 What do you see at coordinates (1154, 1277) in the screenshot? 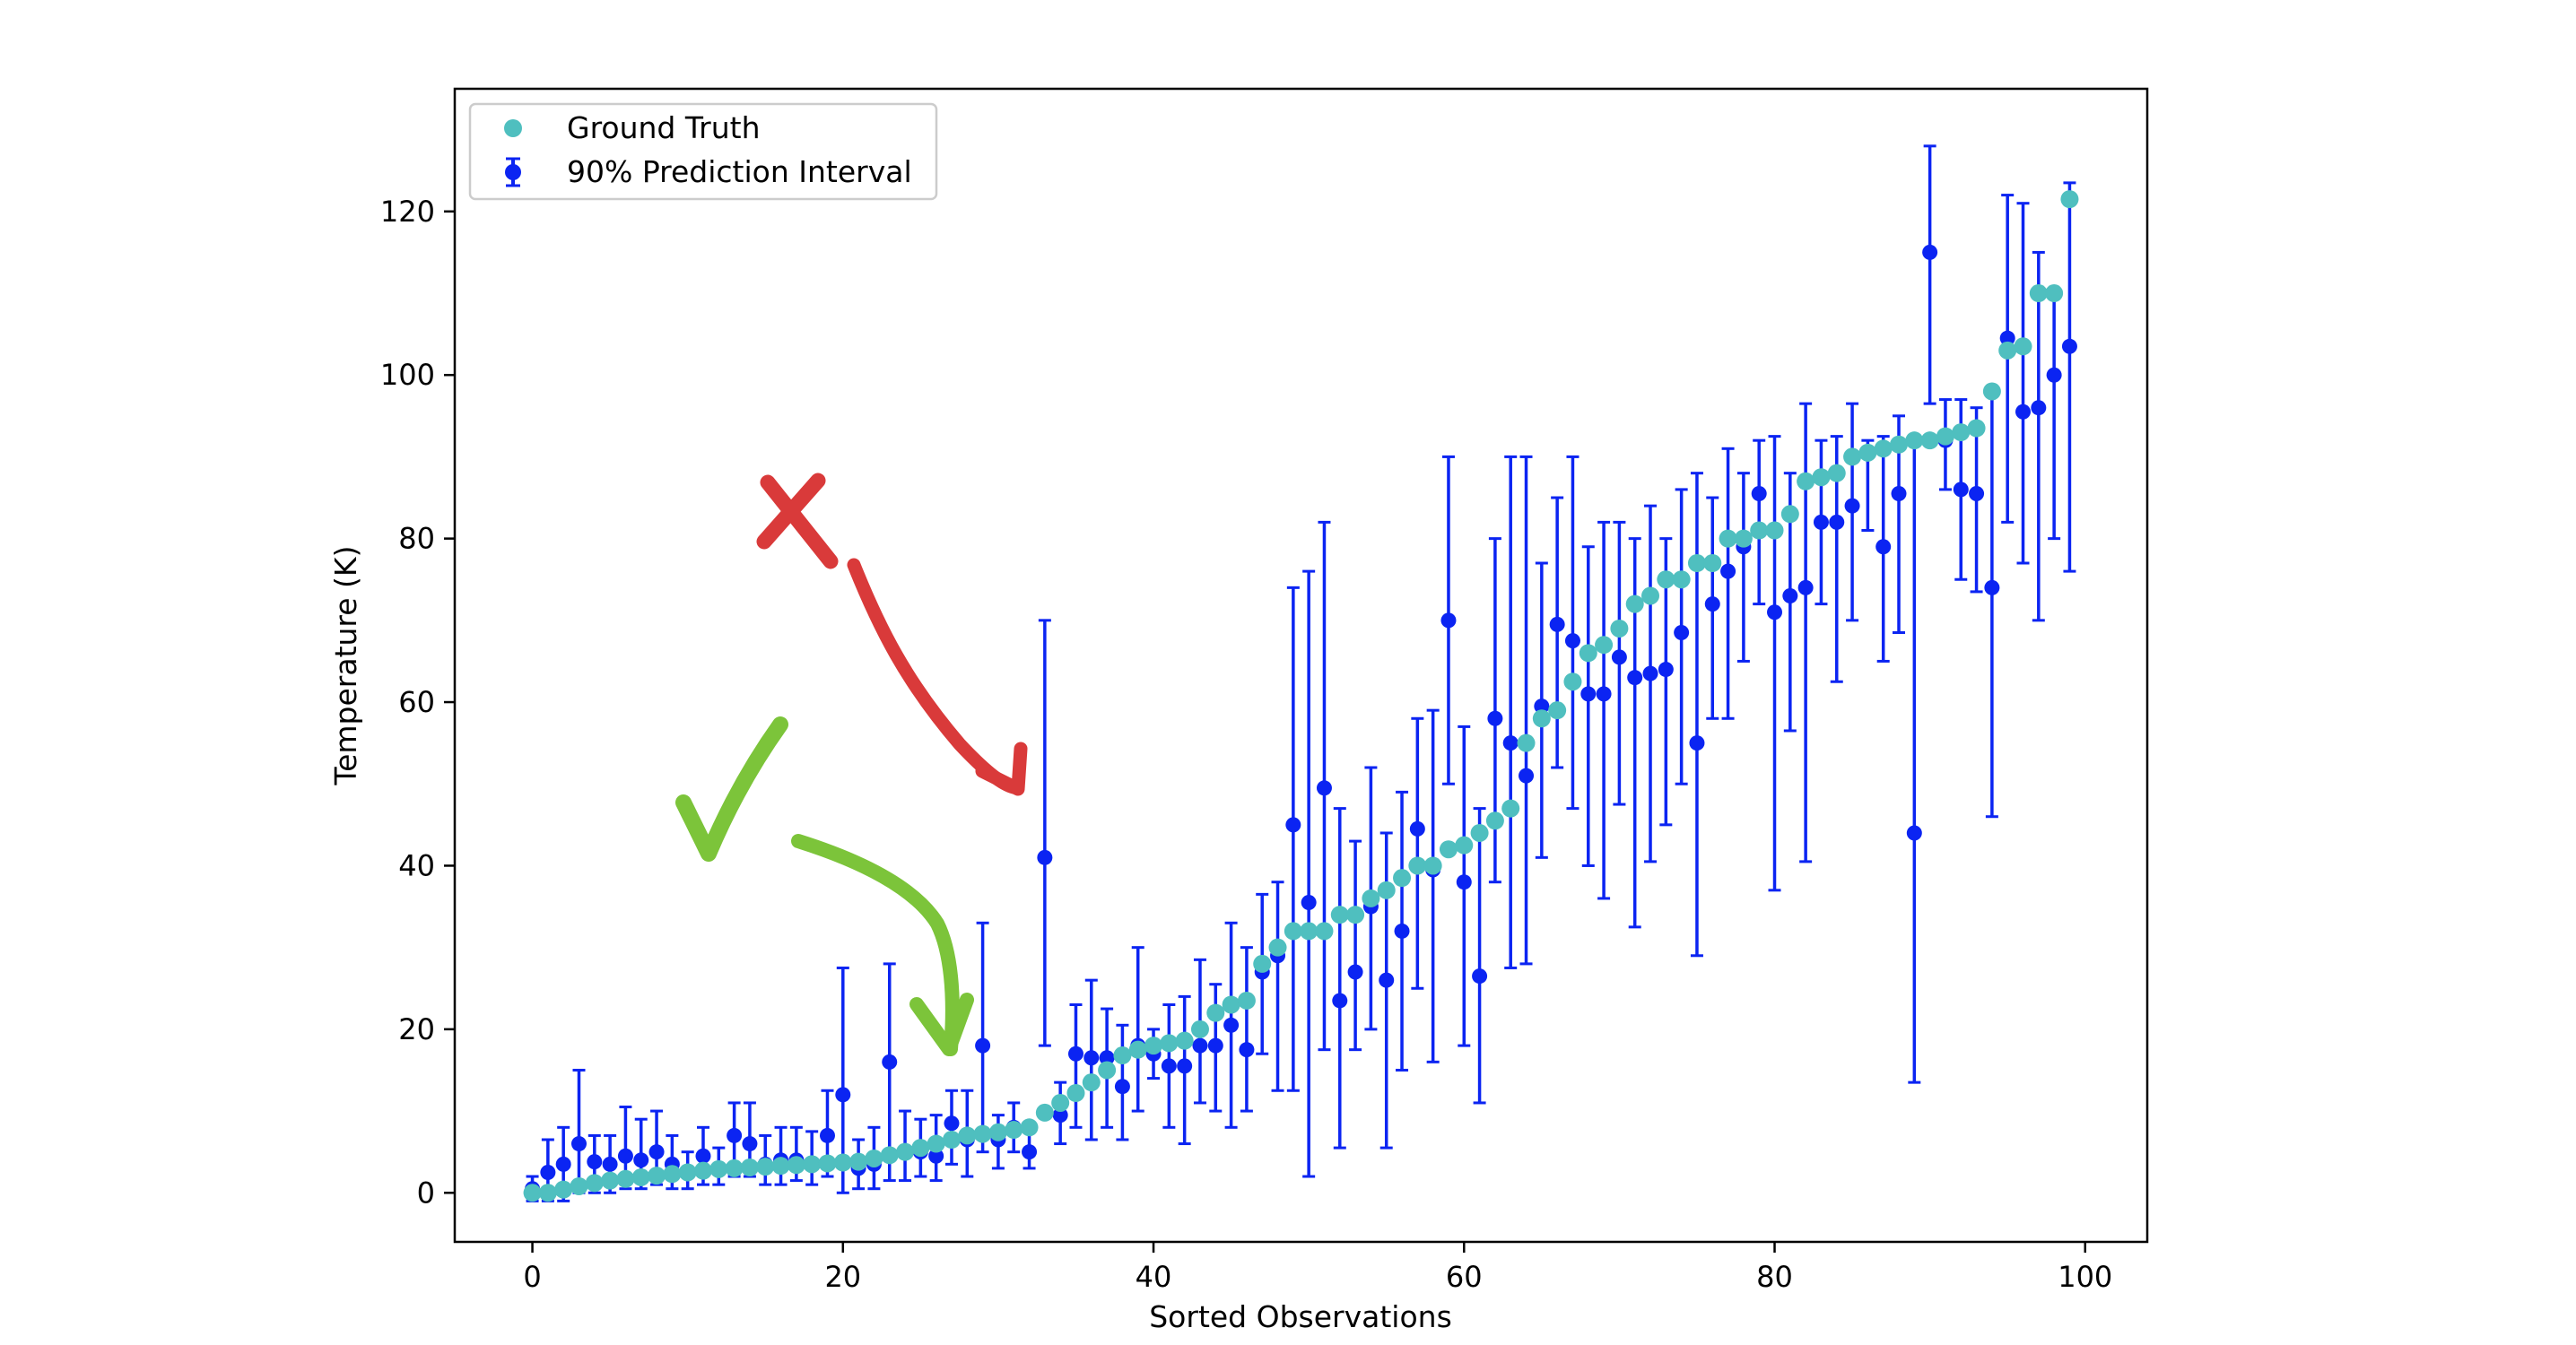
I see `x-tick-label: 40` at bounding box center [1154, 1277].